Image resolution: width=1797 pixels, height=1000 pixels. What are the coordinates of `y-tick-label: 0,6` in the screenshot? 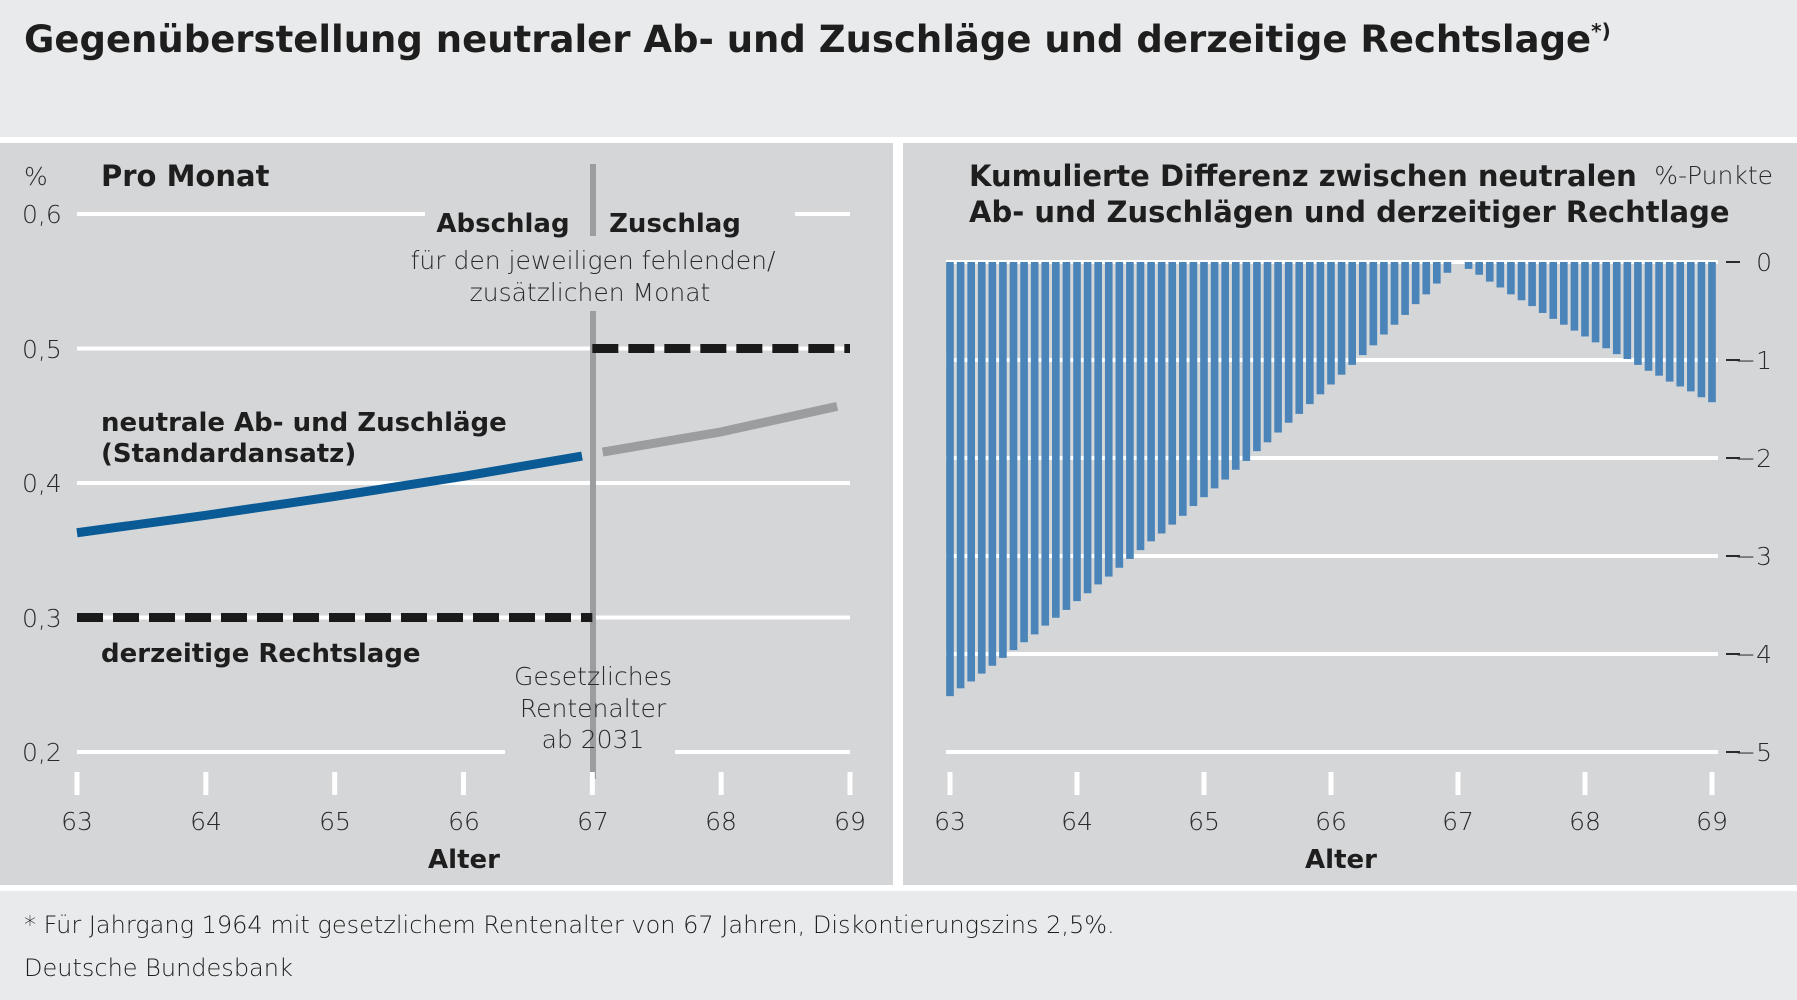 It's located at (42, 214).